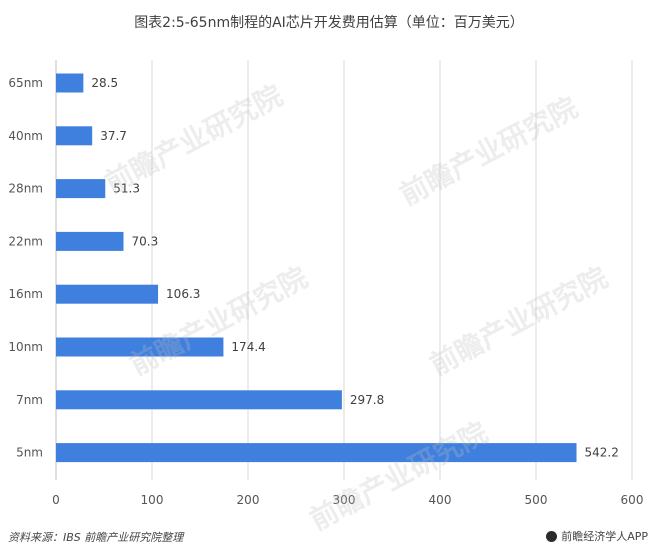  What do you see at coordinates (552, 536) in the screenshot?
I see `brand-logo-icon` at bounding box center [552, 536].